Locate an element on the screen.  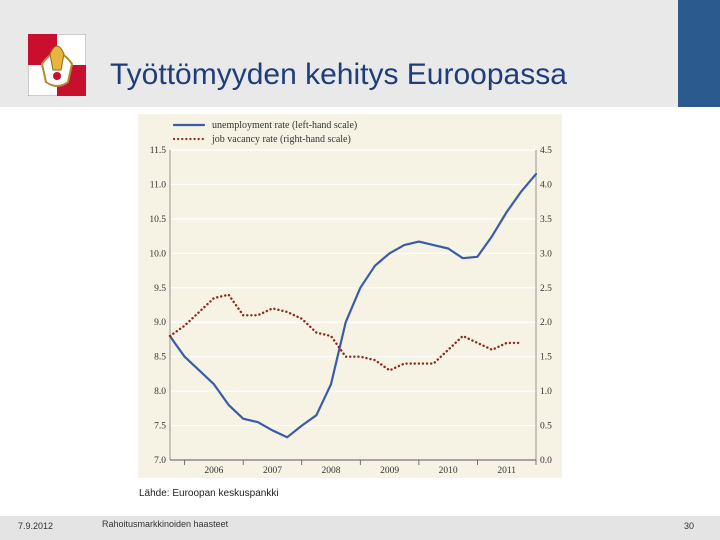
y-left-tick-label: 11.5 is located at coordinates (158, 151).